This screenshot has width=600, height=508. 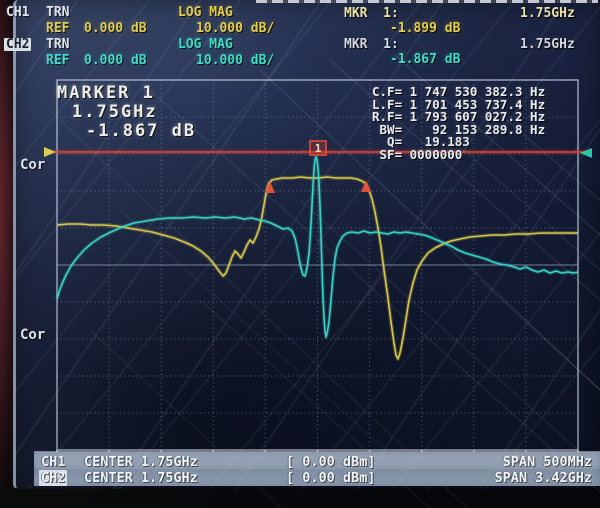 What do you see at coordinates (115, 28) in the screenshot?
I see `ch1-ref-value: 0.000 dB` at bounding box center [115, 28].